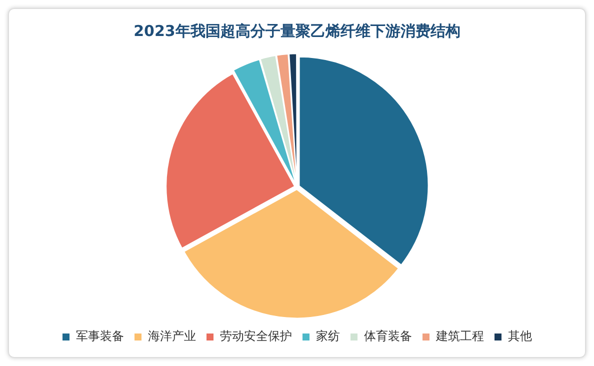 The image size is (594, 366). Describe the element at coordinates (172, 336) in the screenshot. I see `legend-label: 海洋产业` at that location.